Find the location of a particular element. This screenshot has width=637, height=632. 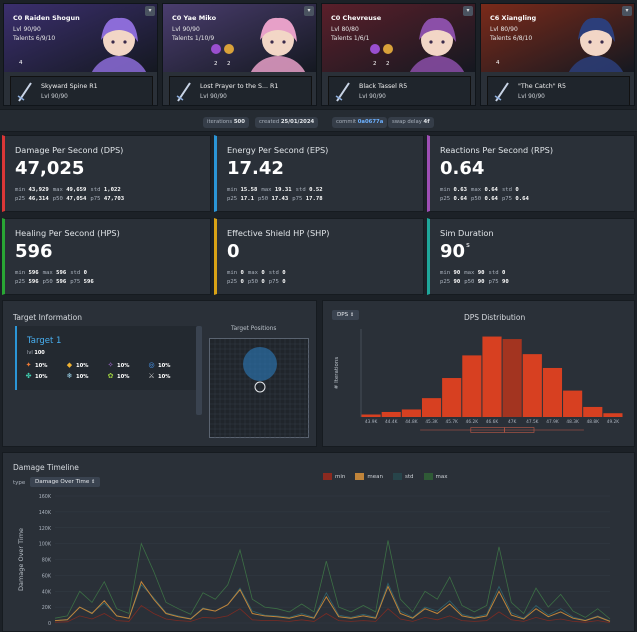

x-tick-label: 44.4K is located at coordinates (391, 422).